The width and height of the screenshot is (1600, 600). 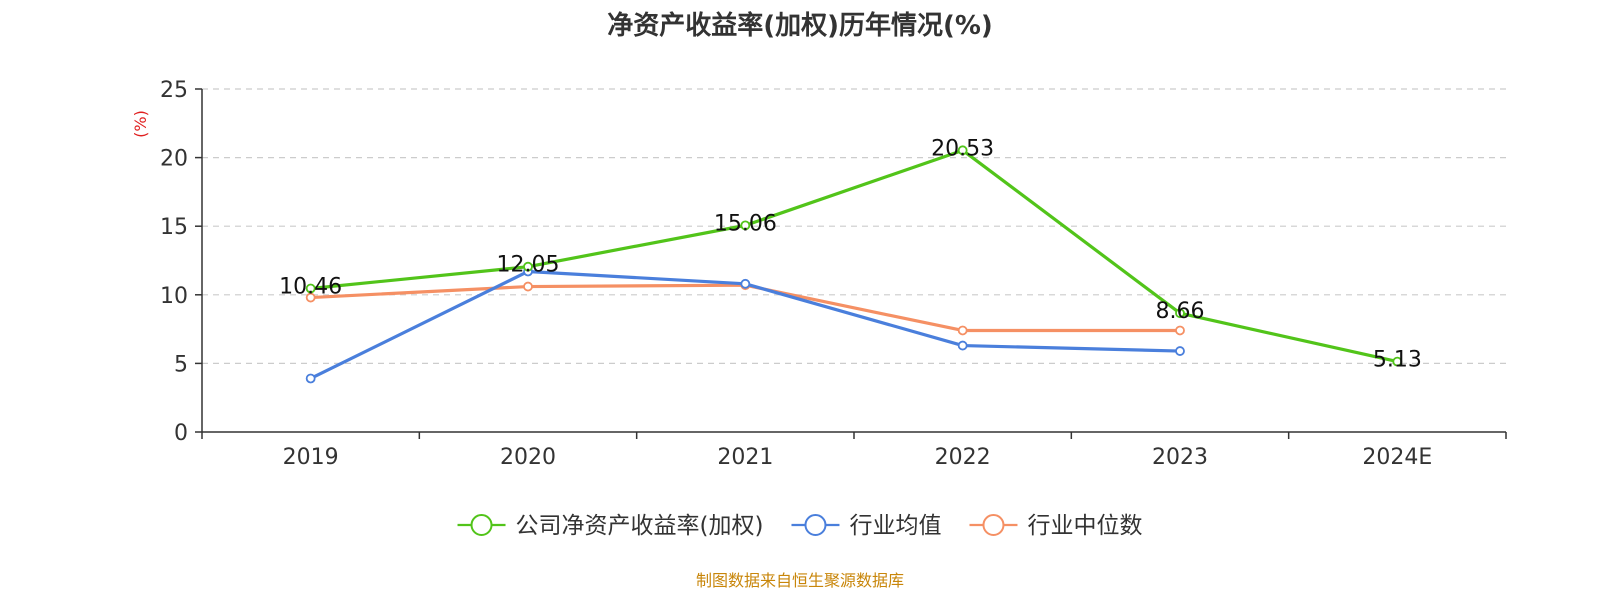 What do you see at coordinates (181, 364) in the screenshot?
I see `y-tick-label: 5` at bounding box center [181, 364].